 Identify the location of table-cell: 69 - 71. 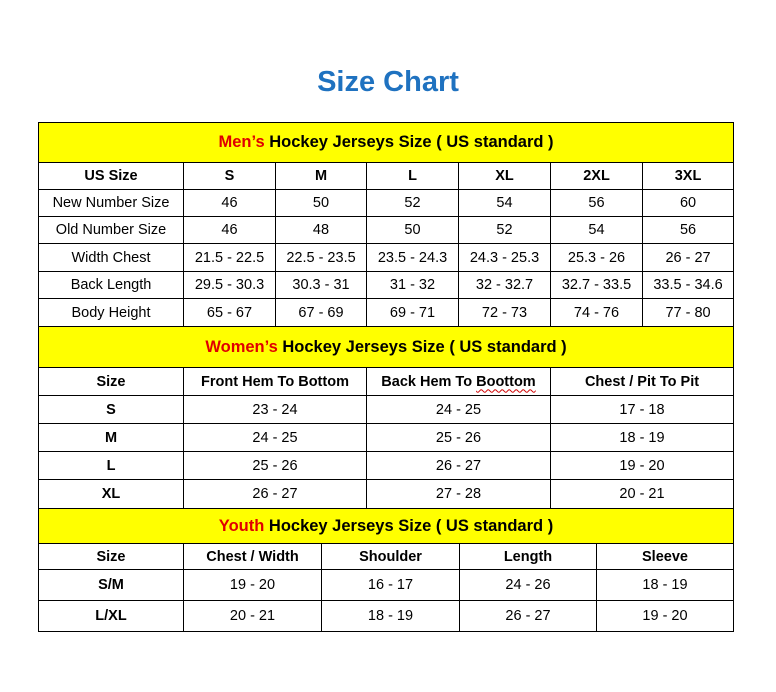
(412, 312).